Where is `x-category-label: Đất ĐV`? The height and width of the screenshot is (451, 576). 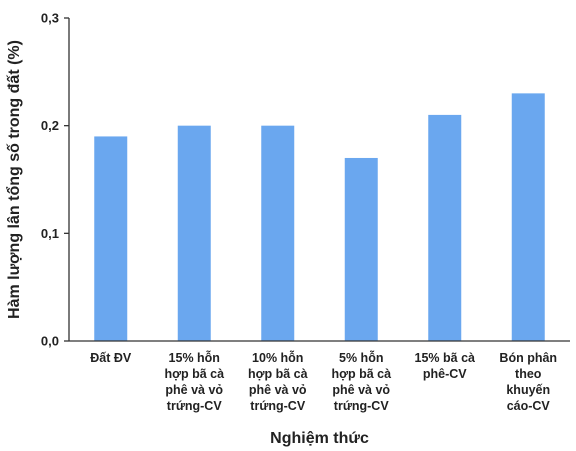
x-category-label: Đất ĐV is located at coordinates (111, 358).